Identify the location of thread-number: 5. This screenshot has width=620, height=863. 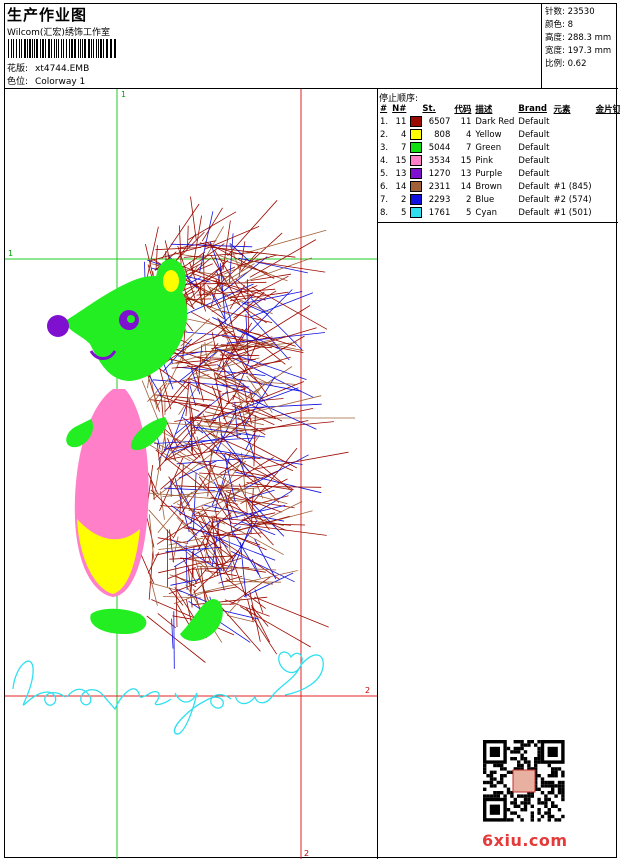
(462, 212).